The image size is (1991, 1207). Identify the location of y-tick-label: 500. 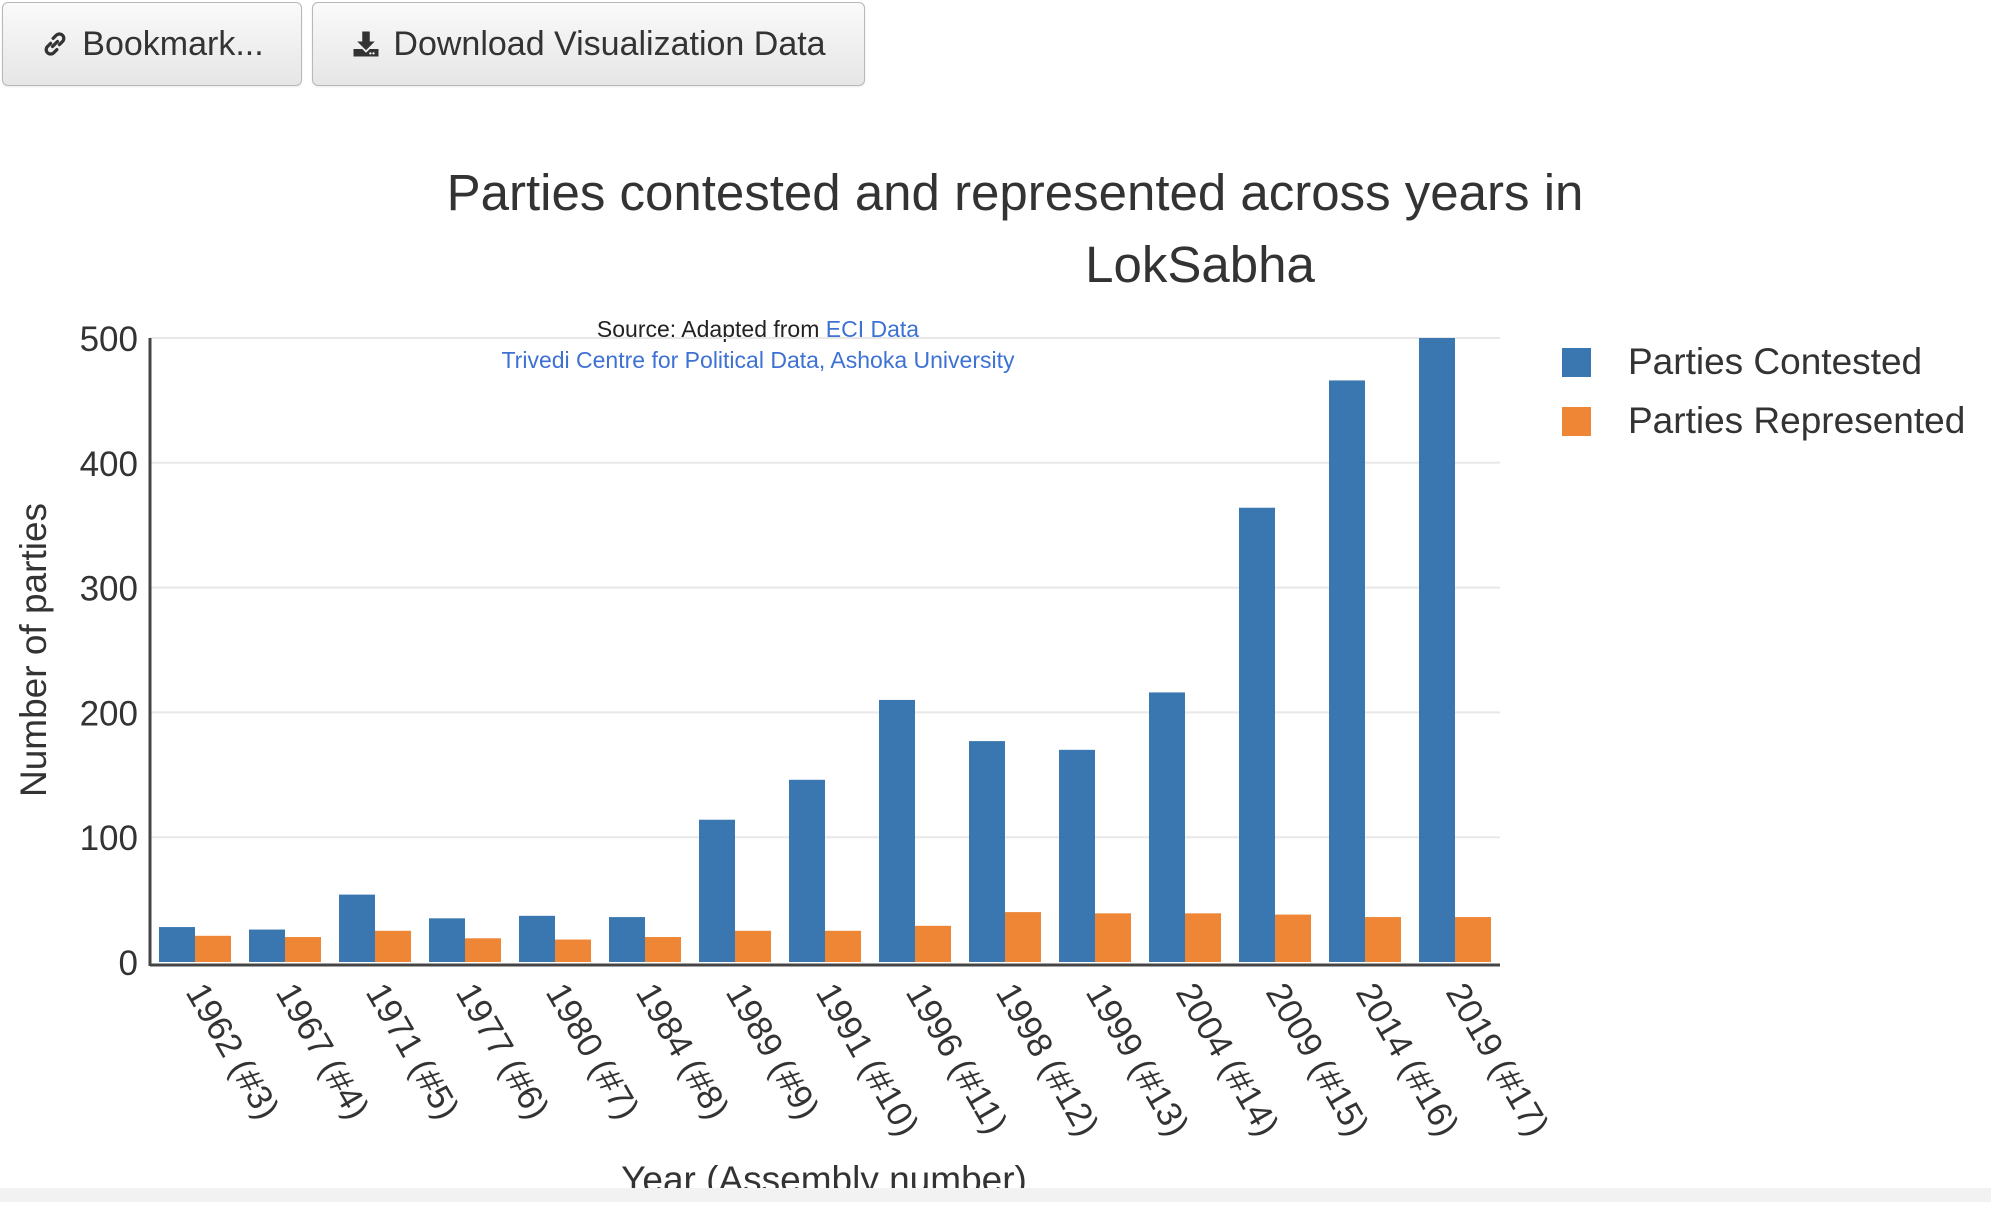
(109, 339).